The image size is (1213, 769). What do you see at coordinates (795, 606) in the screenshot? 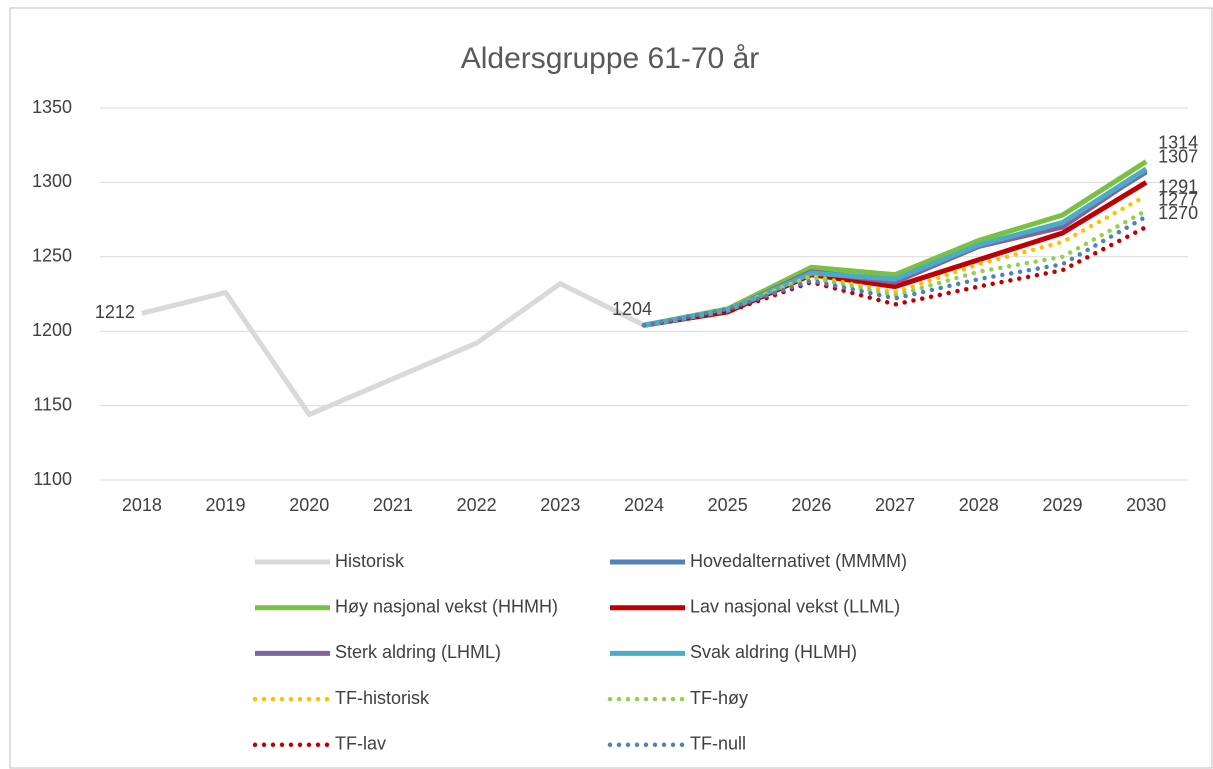
I see `legend-label: Lav nasjonal vekst (LLML)` at bounding box center [795, 606].